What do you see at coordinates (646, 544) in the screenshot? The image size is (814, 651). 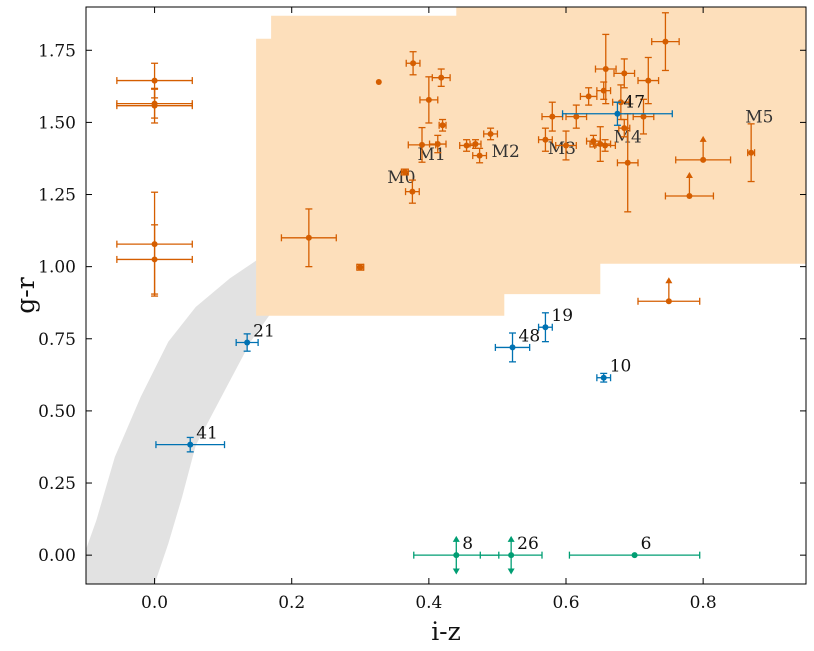 I see `point-label: 6` at bounding box center [646, 544].